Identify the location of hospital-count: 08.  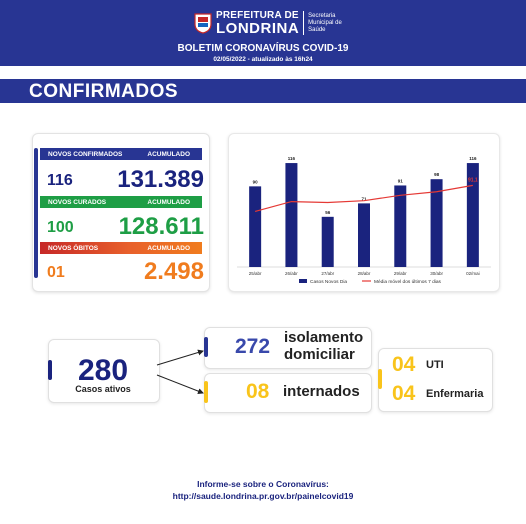
(258, 391).